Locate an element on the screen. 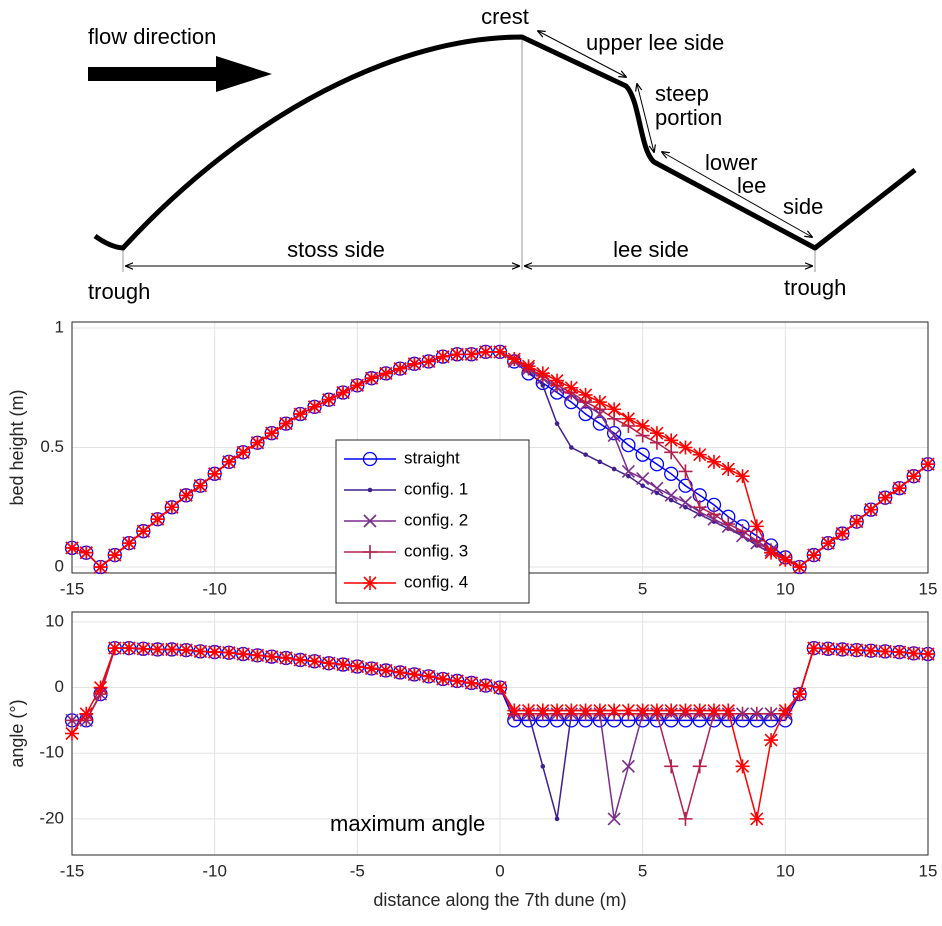 The height and width of the screenshot is (926, 942). lower-lee-label: lower is located at coordinates (731, 162).